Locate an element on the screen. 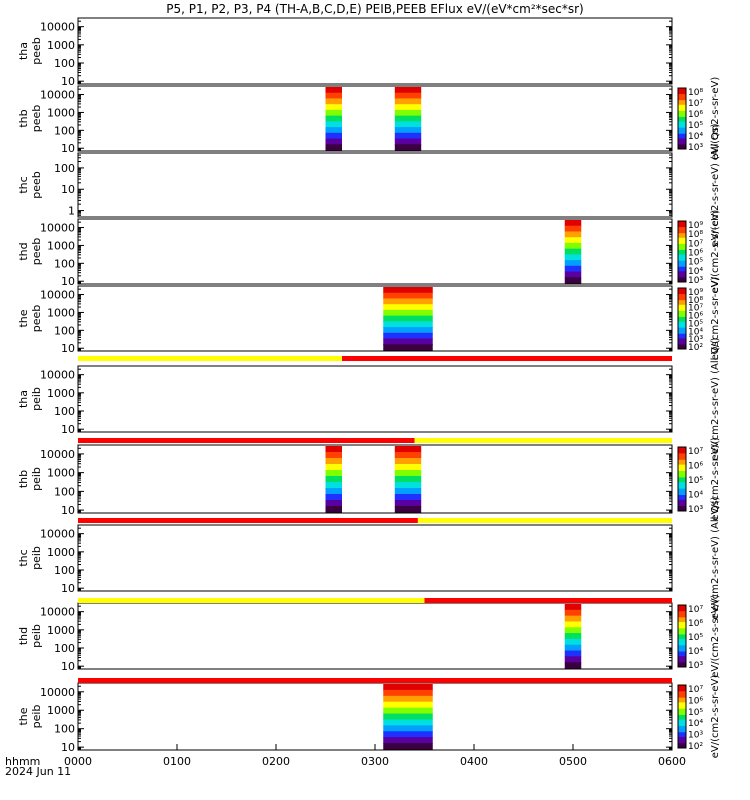  y-tick-label: 100 is located at coordinates (64, 729).